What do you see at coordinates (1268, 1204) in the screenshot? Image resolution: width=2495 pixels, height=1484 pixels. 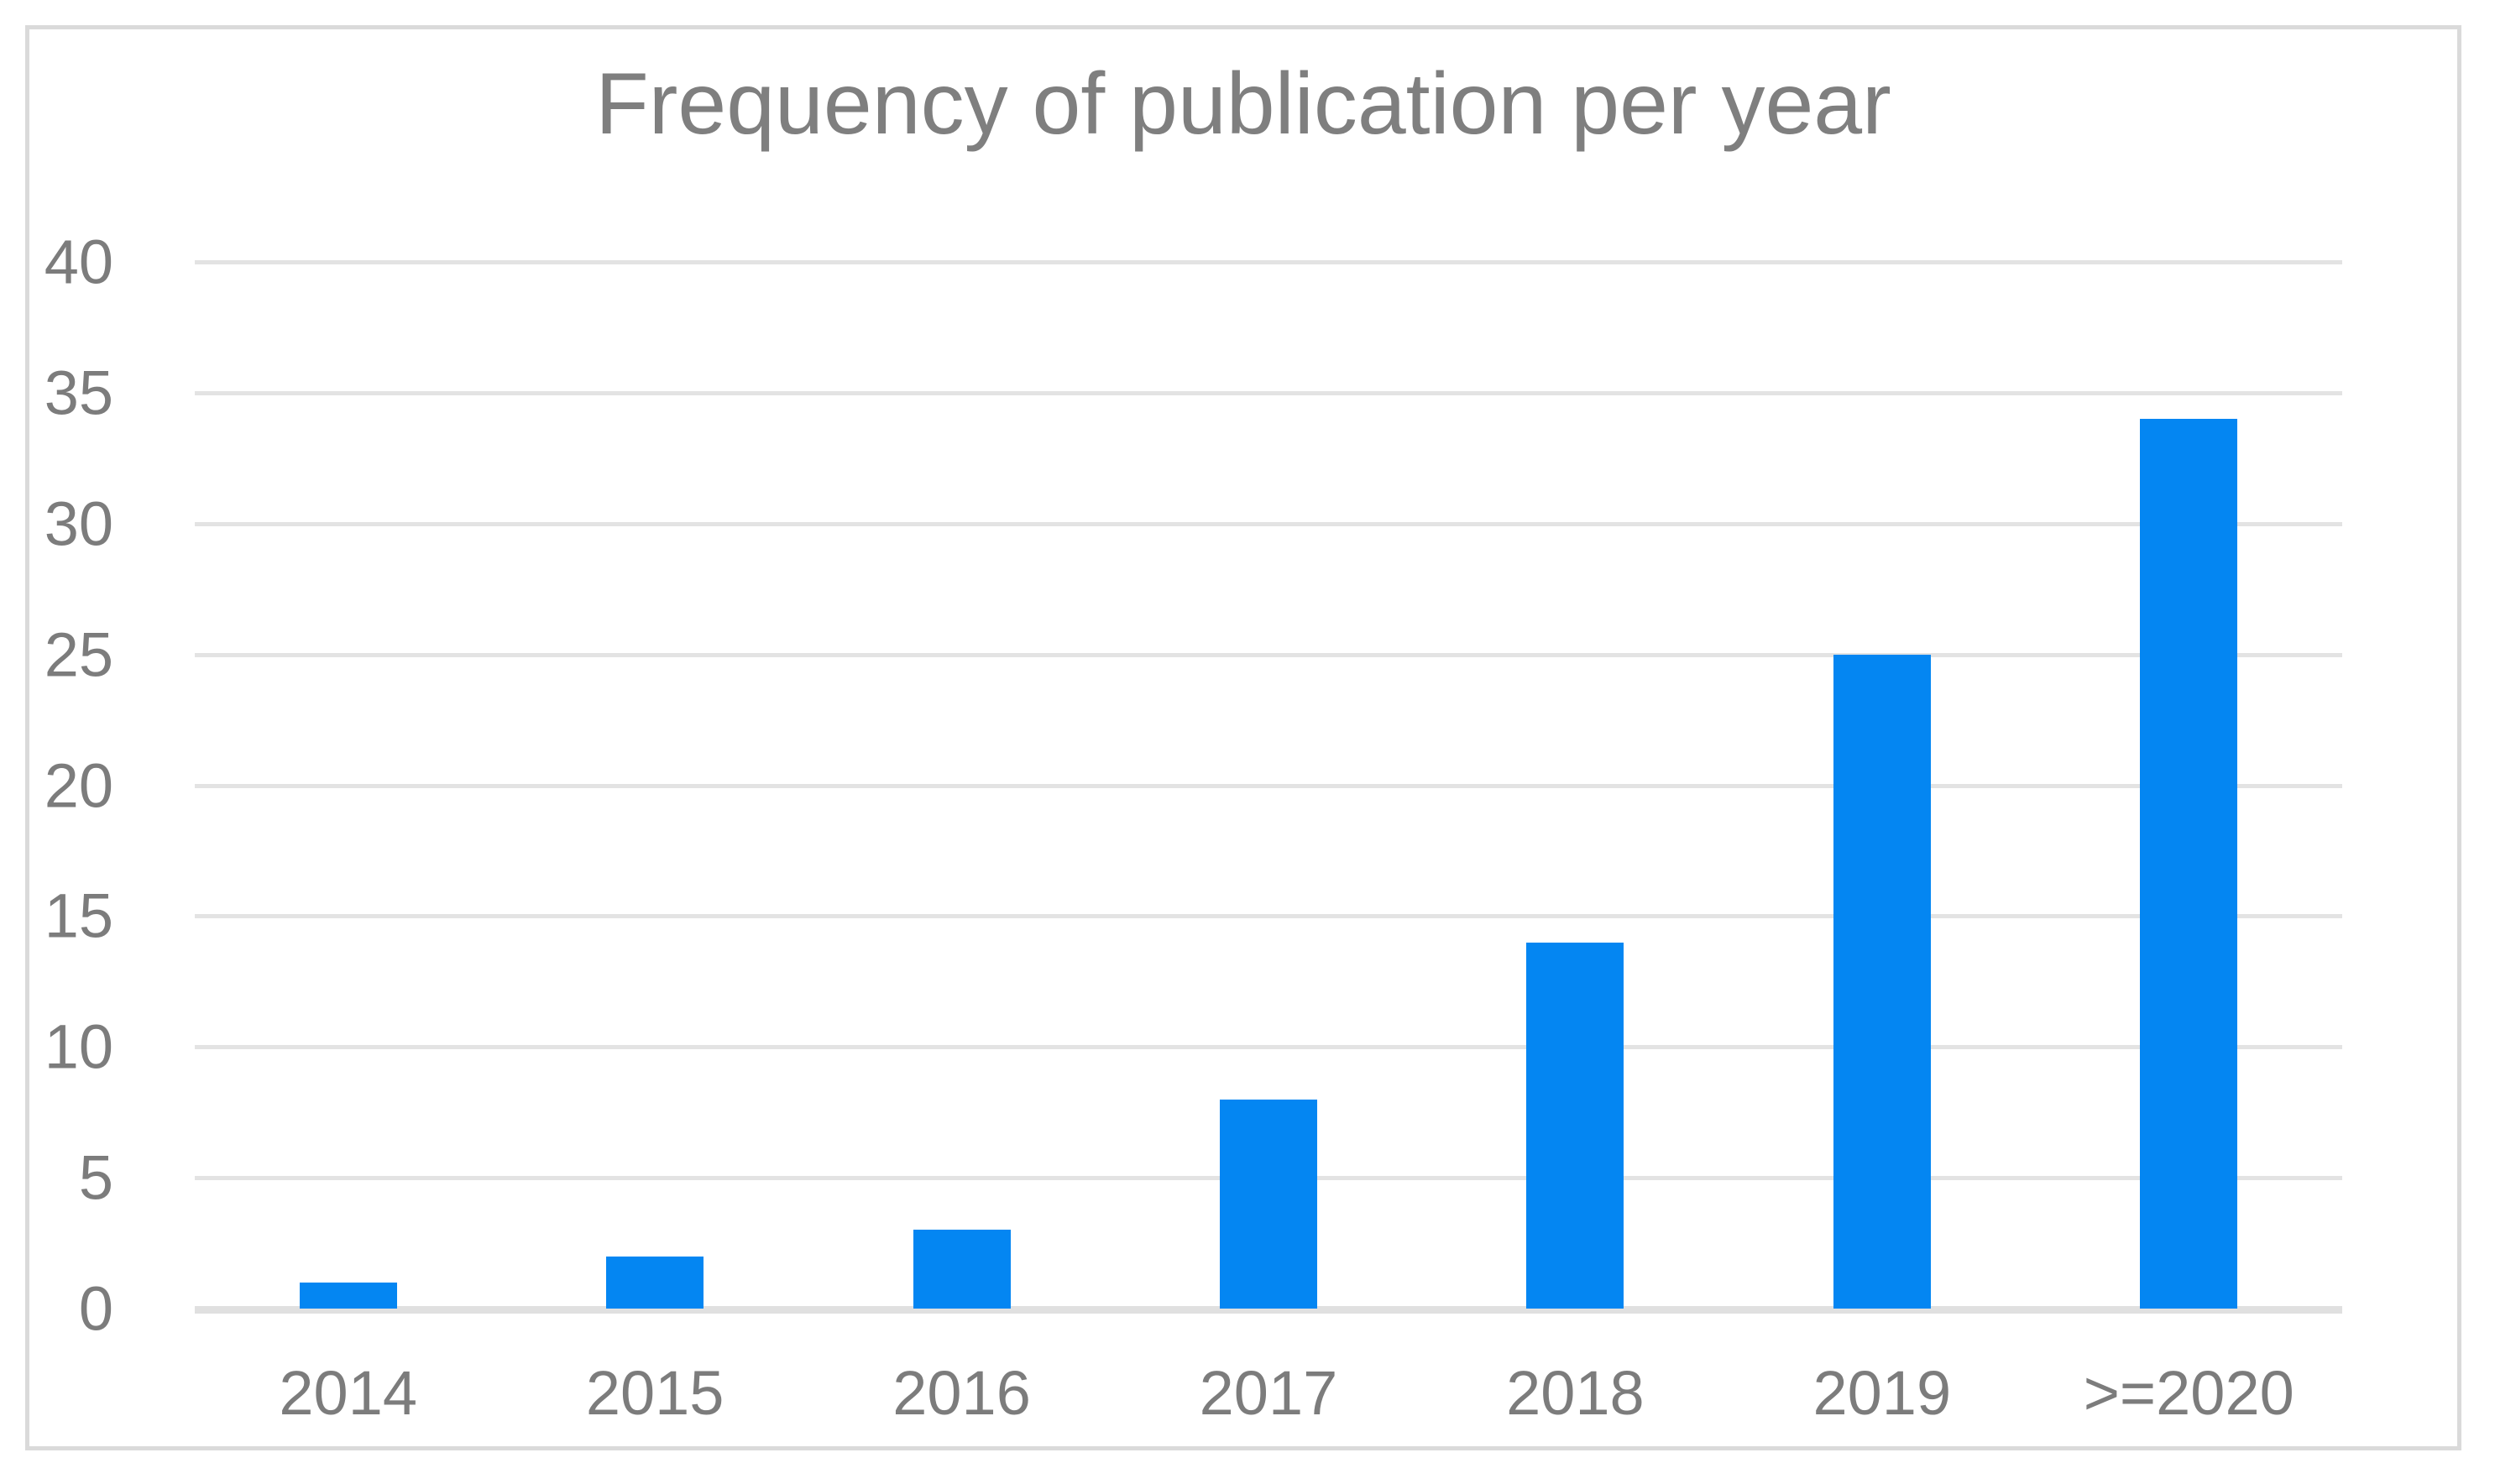 I see `bar-2017` at bounding box center [1268, 1204].